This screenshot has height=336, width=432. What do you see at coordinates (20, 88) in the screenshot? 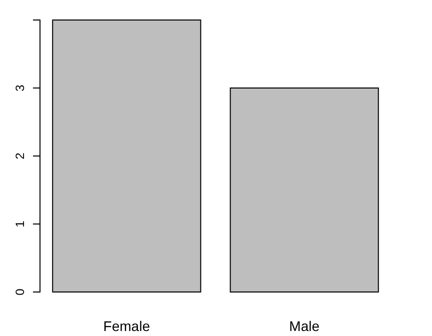
I see `y-tick-label: 3` at bounding box center [20, 88].